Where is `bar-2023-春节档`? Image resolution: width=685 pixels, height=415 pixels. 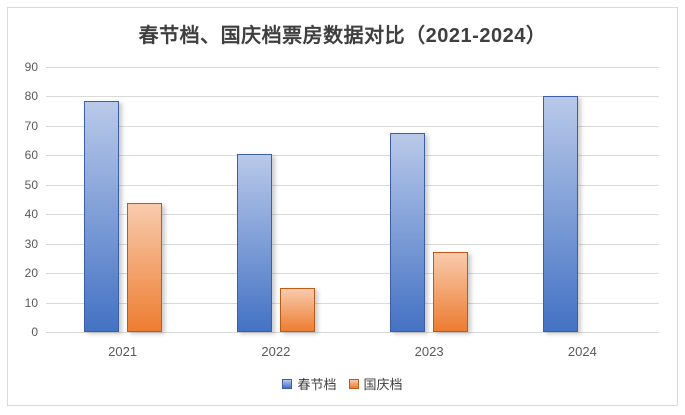 bar-2023-春节档 is located at coordinates (408, 232).